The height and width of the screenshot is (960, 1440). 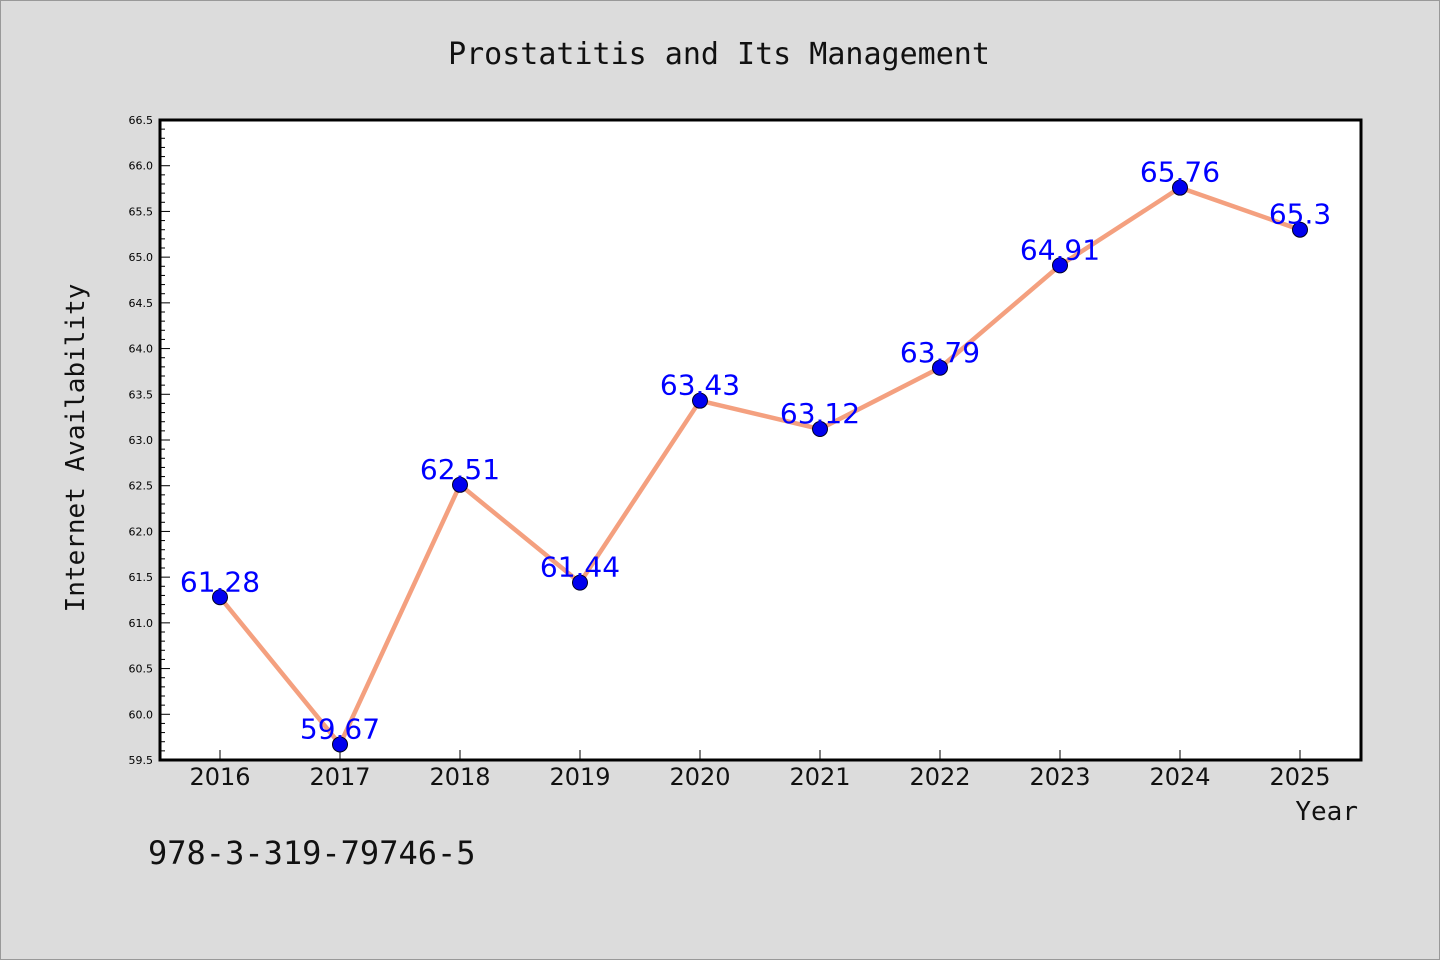 I want to click on y-tick-label: 62.0, so click(x=141, y=531).